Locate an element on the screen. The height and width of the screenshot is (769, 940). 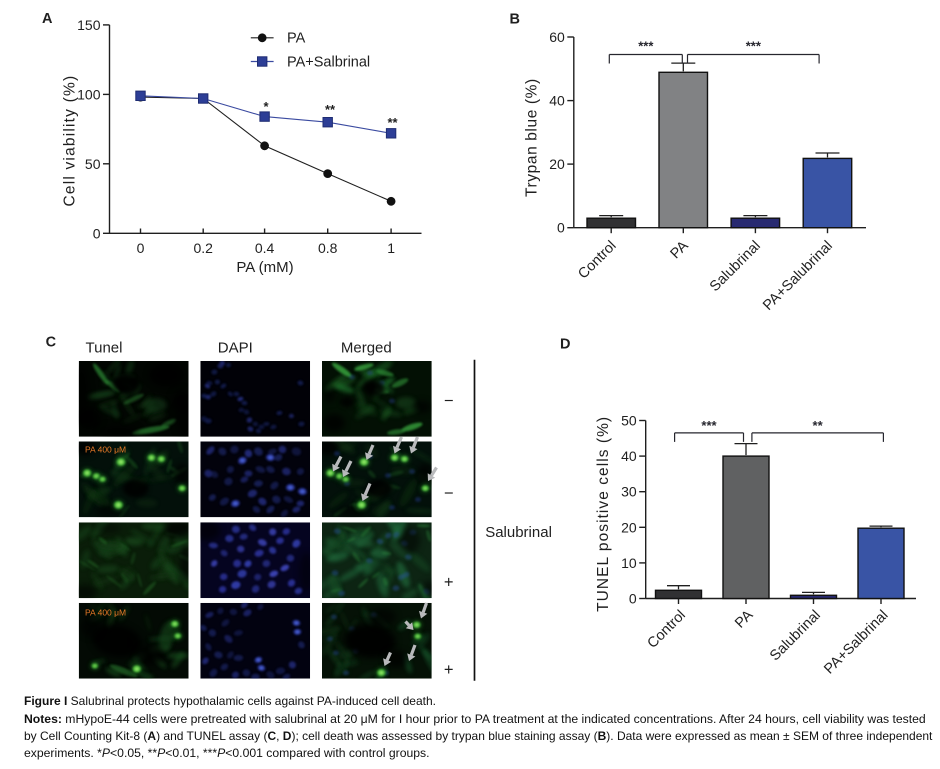
svg-text: 30 is located at coordinates (629, 492).